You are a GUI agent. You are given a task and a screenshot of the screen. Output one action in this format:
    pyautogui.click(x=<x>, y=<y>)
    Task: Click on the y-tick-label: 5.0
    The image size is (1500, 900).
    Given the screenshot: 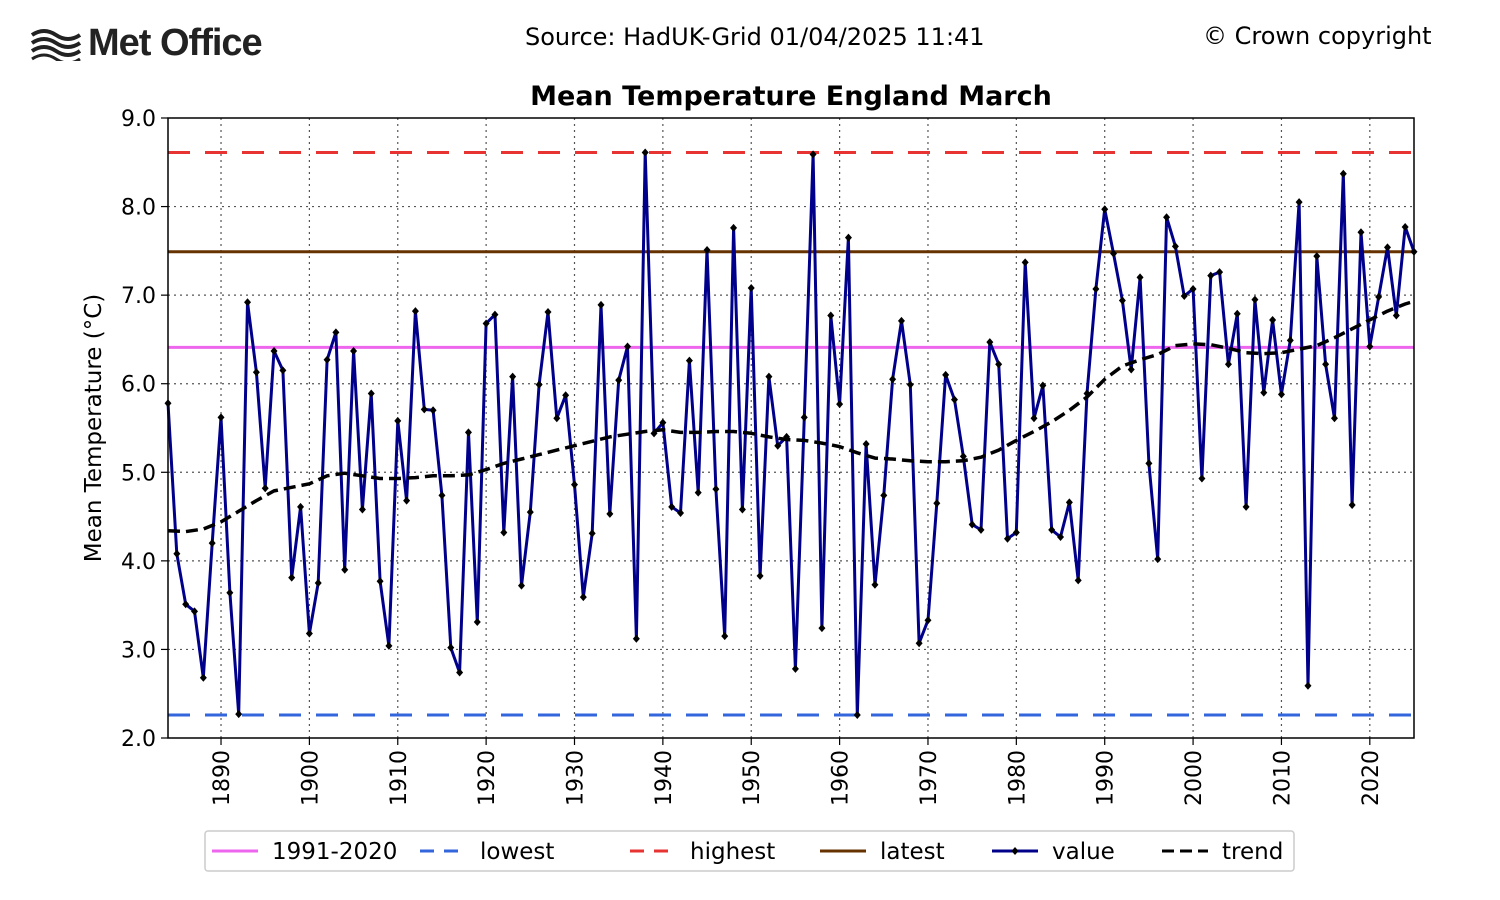 What is the action you would take?
    pyautogui.click(x=138, y=473)
    